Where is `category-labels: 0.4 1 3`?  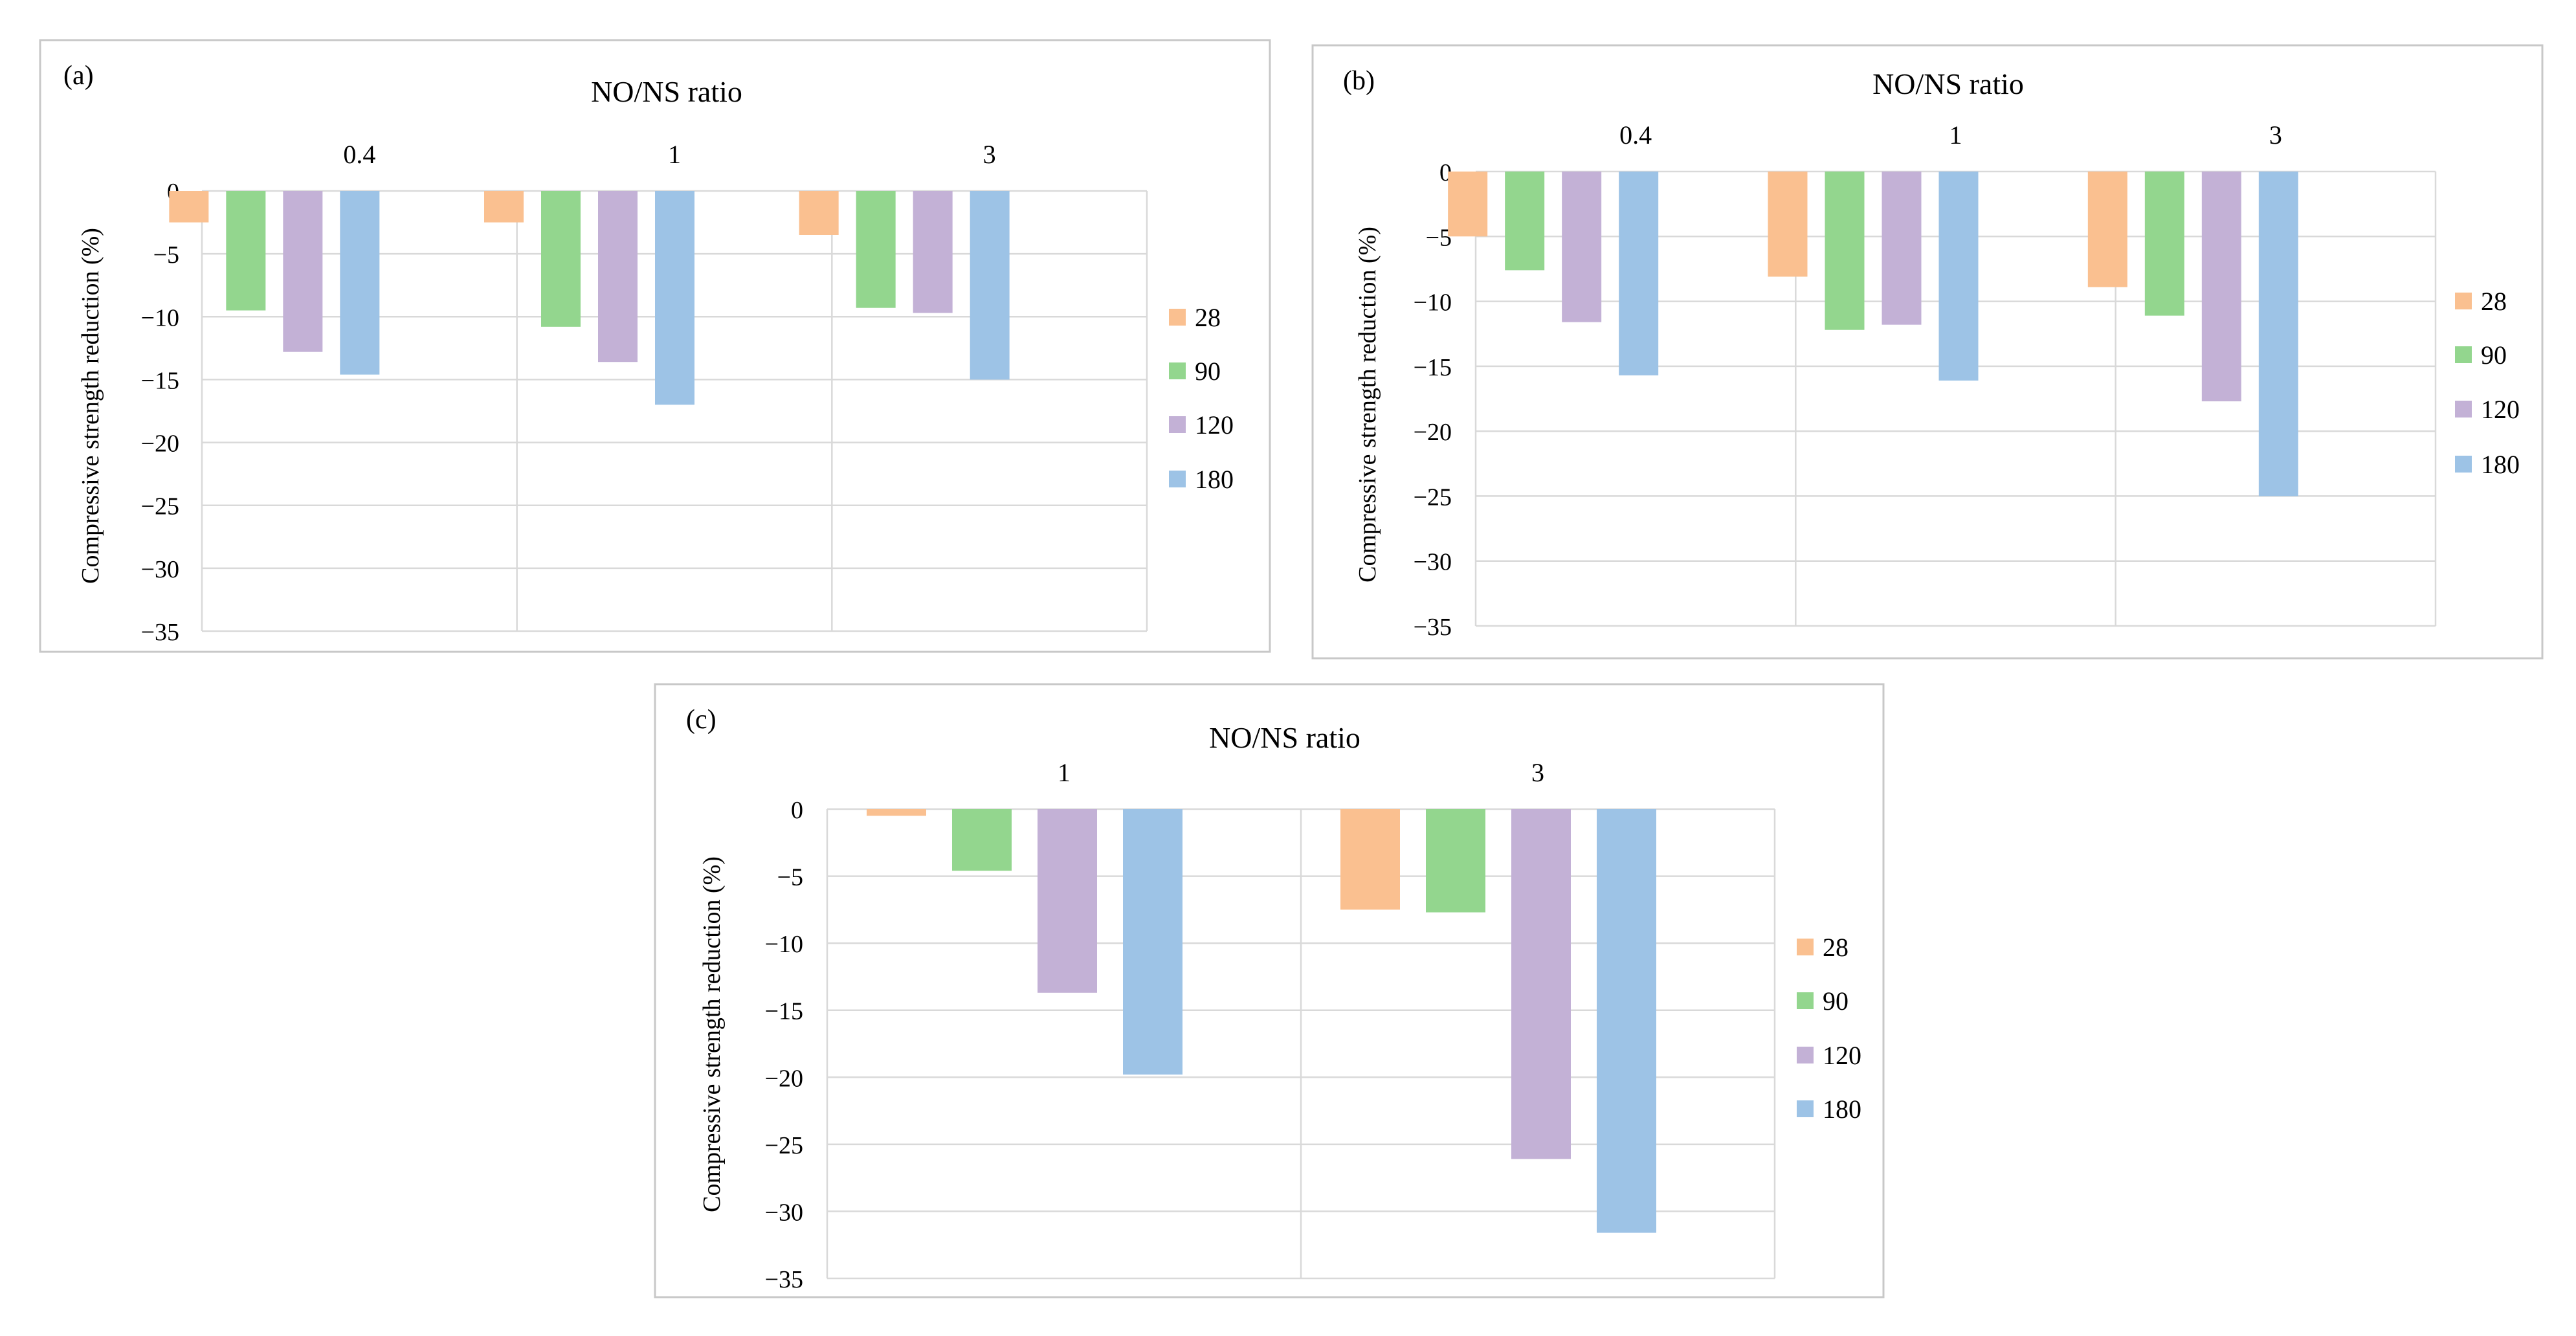 category-labels: 0.4 1 3 is located at coordinates (1950, 135).